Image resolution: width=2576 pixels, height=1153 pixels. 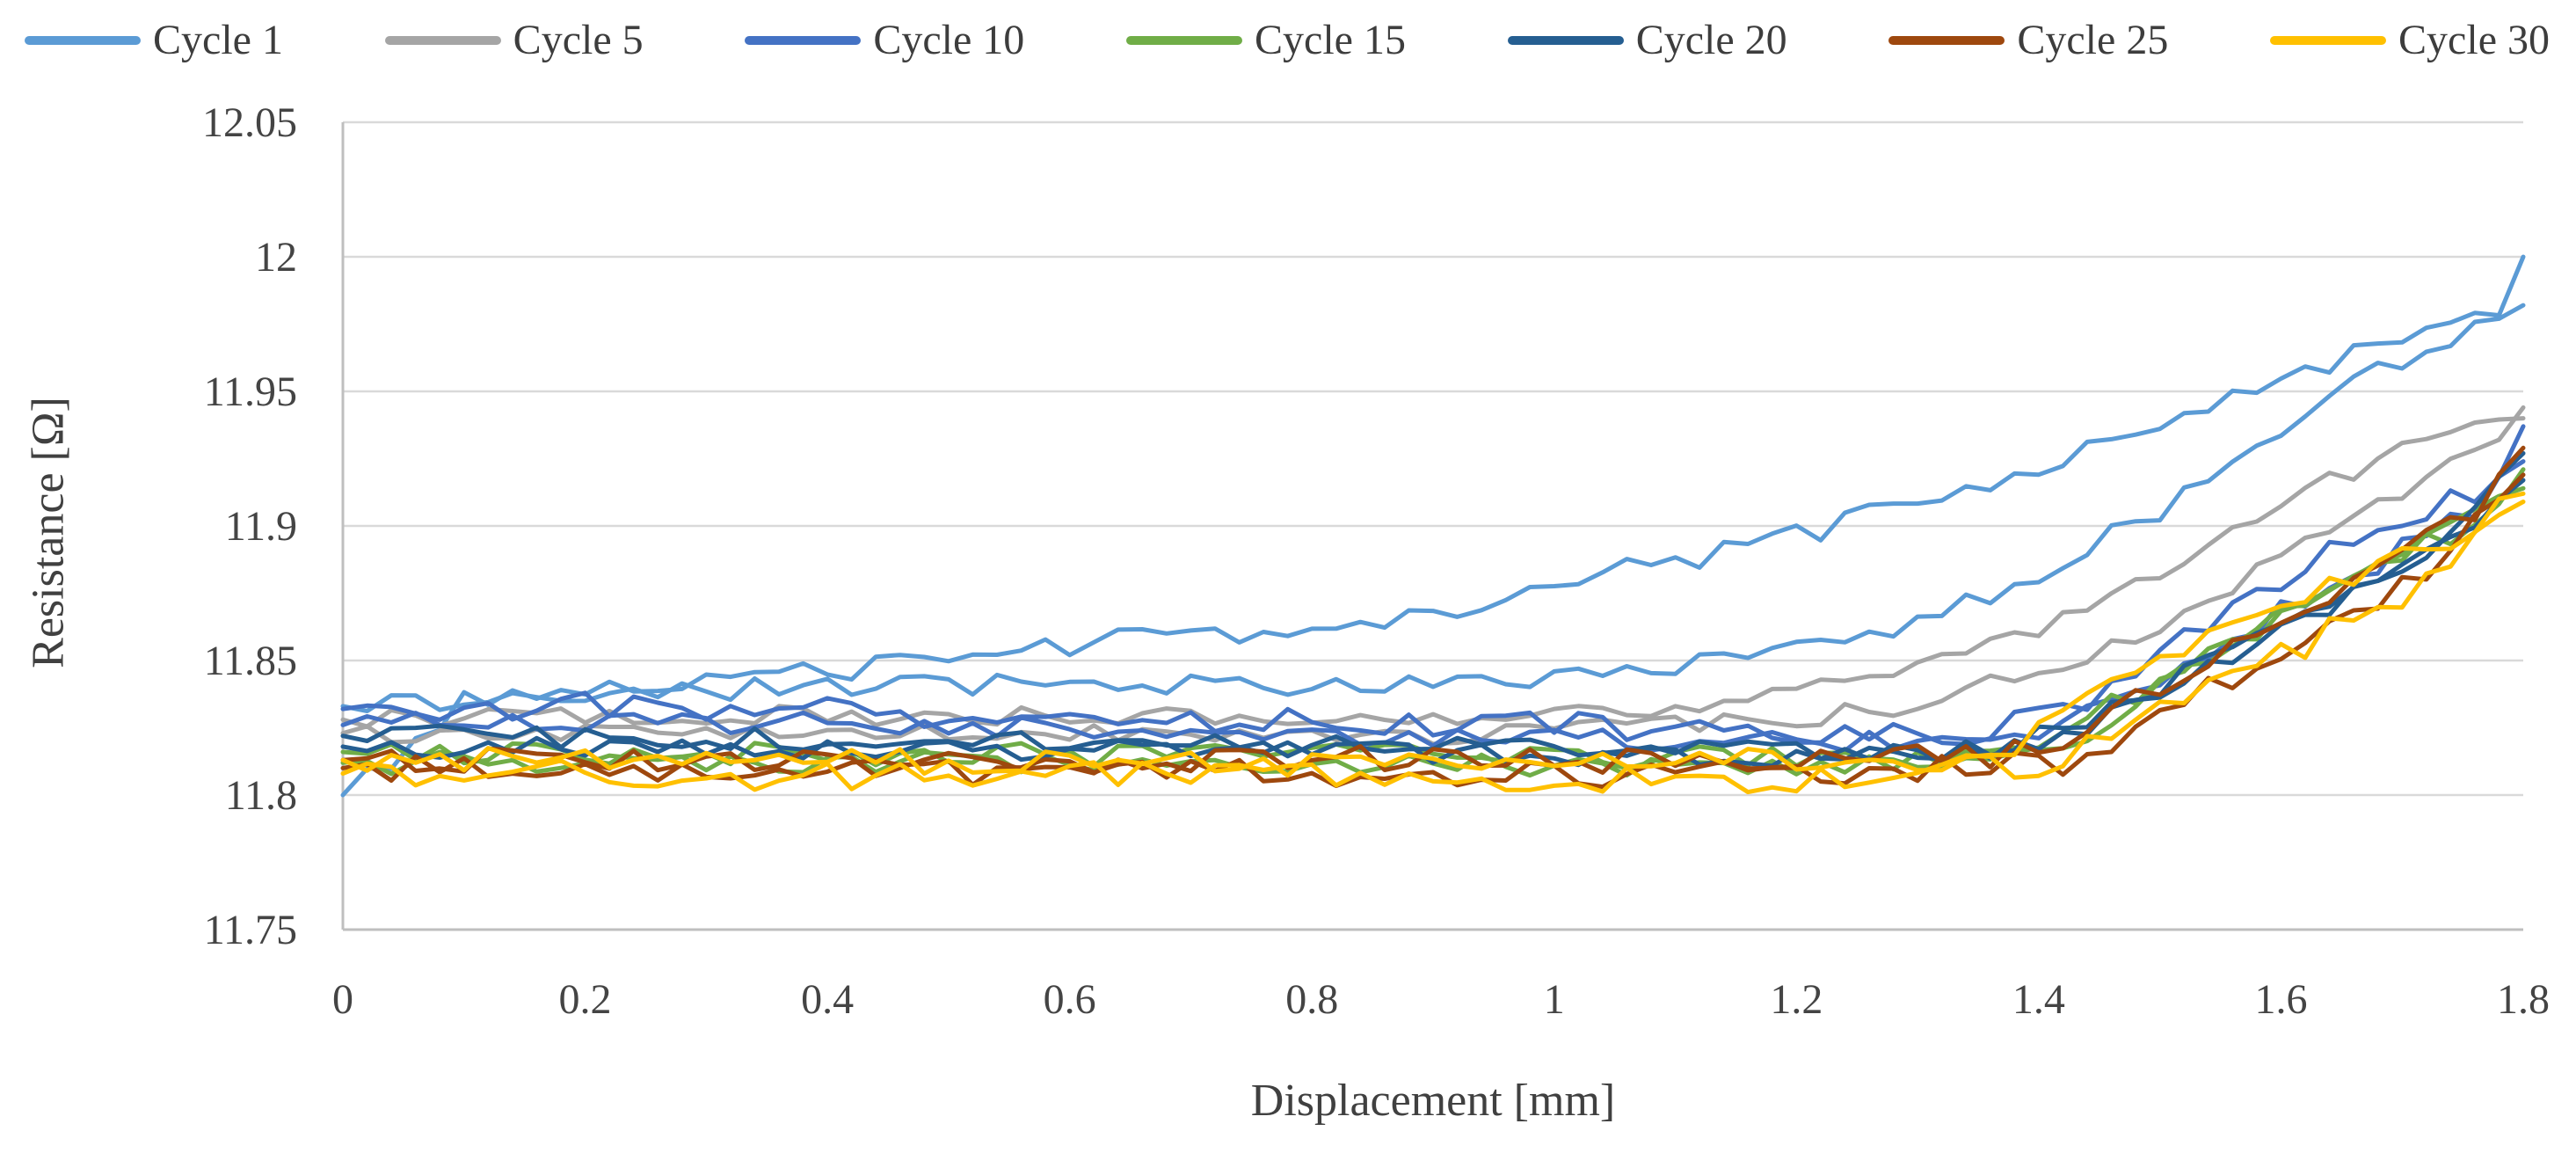 What do you see at coordinates (218, 40) in the screenshot?
I see `legend-label-cycle-1: Cycle 1` at bounding box center [218, 40].